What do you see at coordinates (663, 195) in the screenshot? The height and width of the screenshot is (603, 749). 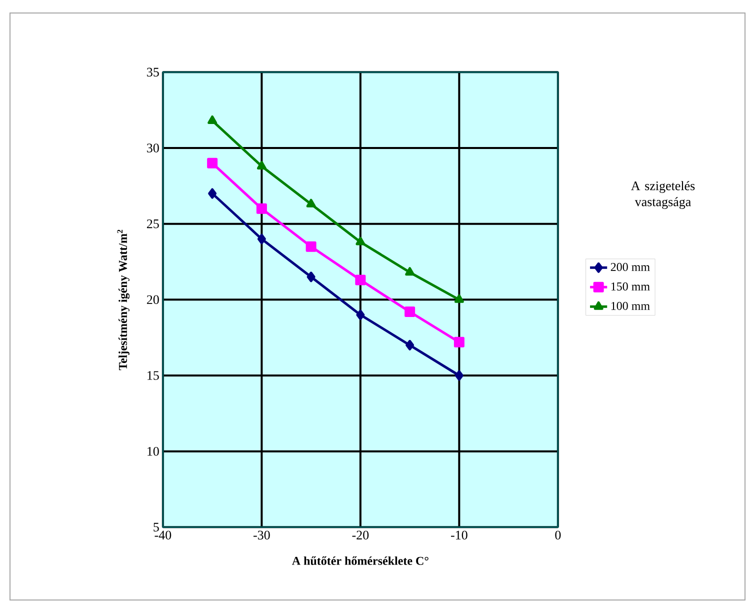 I see `legend-title: A szigetelés vastagsága` at bounding box center [663, 195].